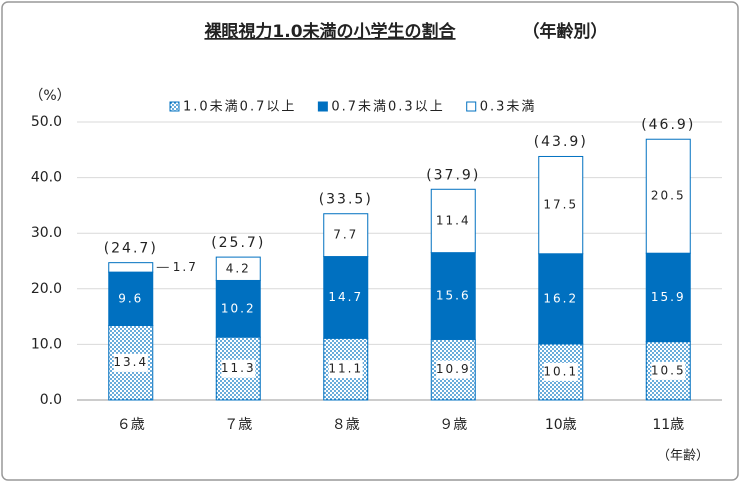  I want to click on chart-subtitle: （年齢別）, so click(565, 31).